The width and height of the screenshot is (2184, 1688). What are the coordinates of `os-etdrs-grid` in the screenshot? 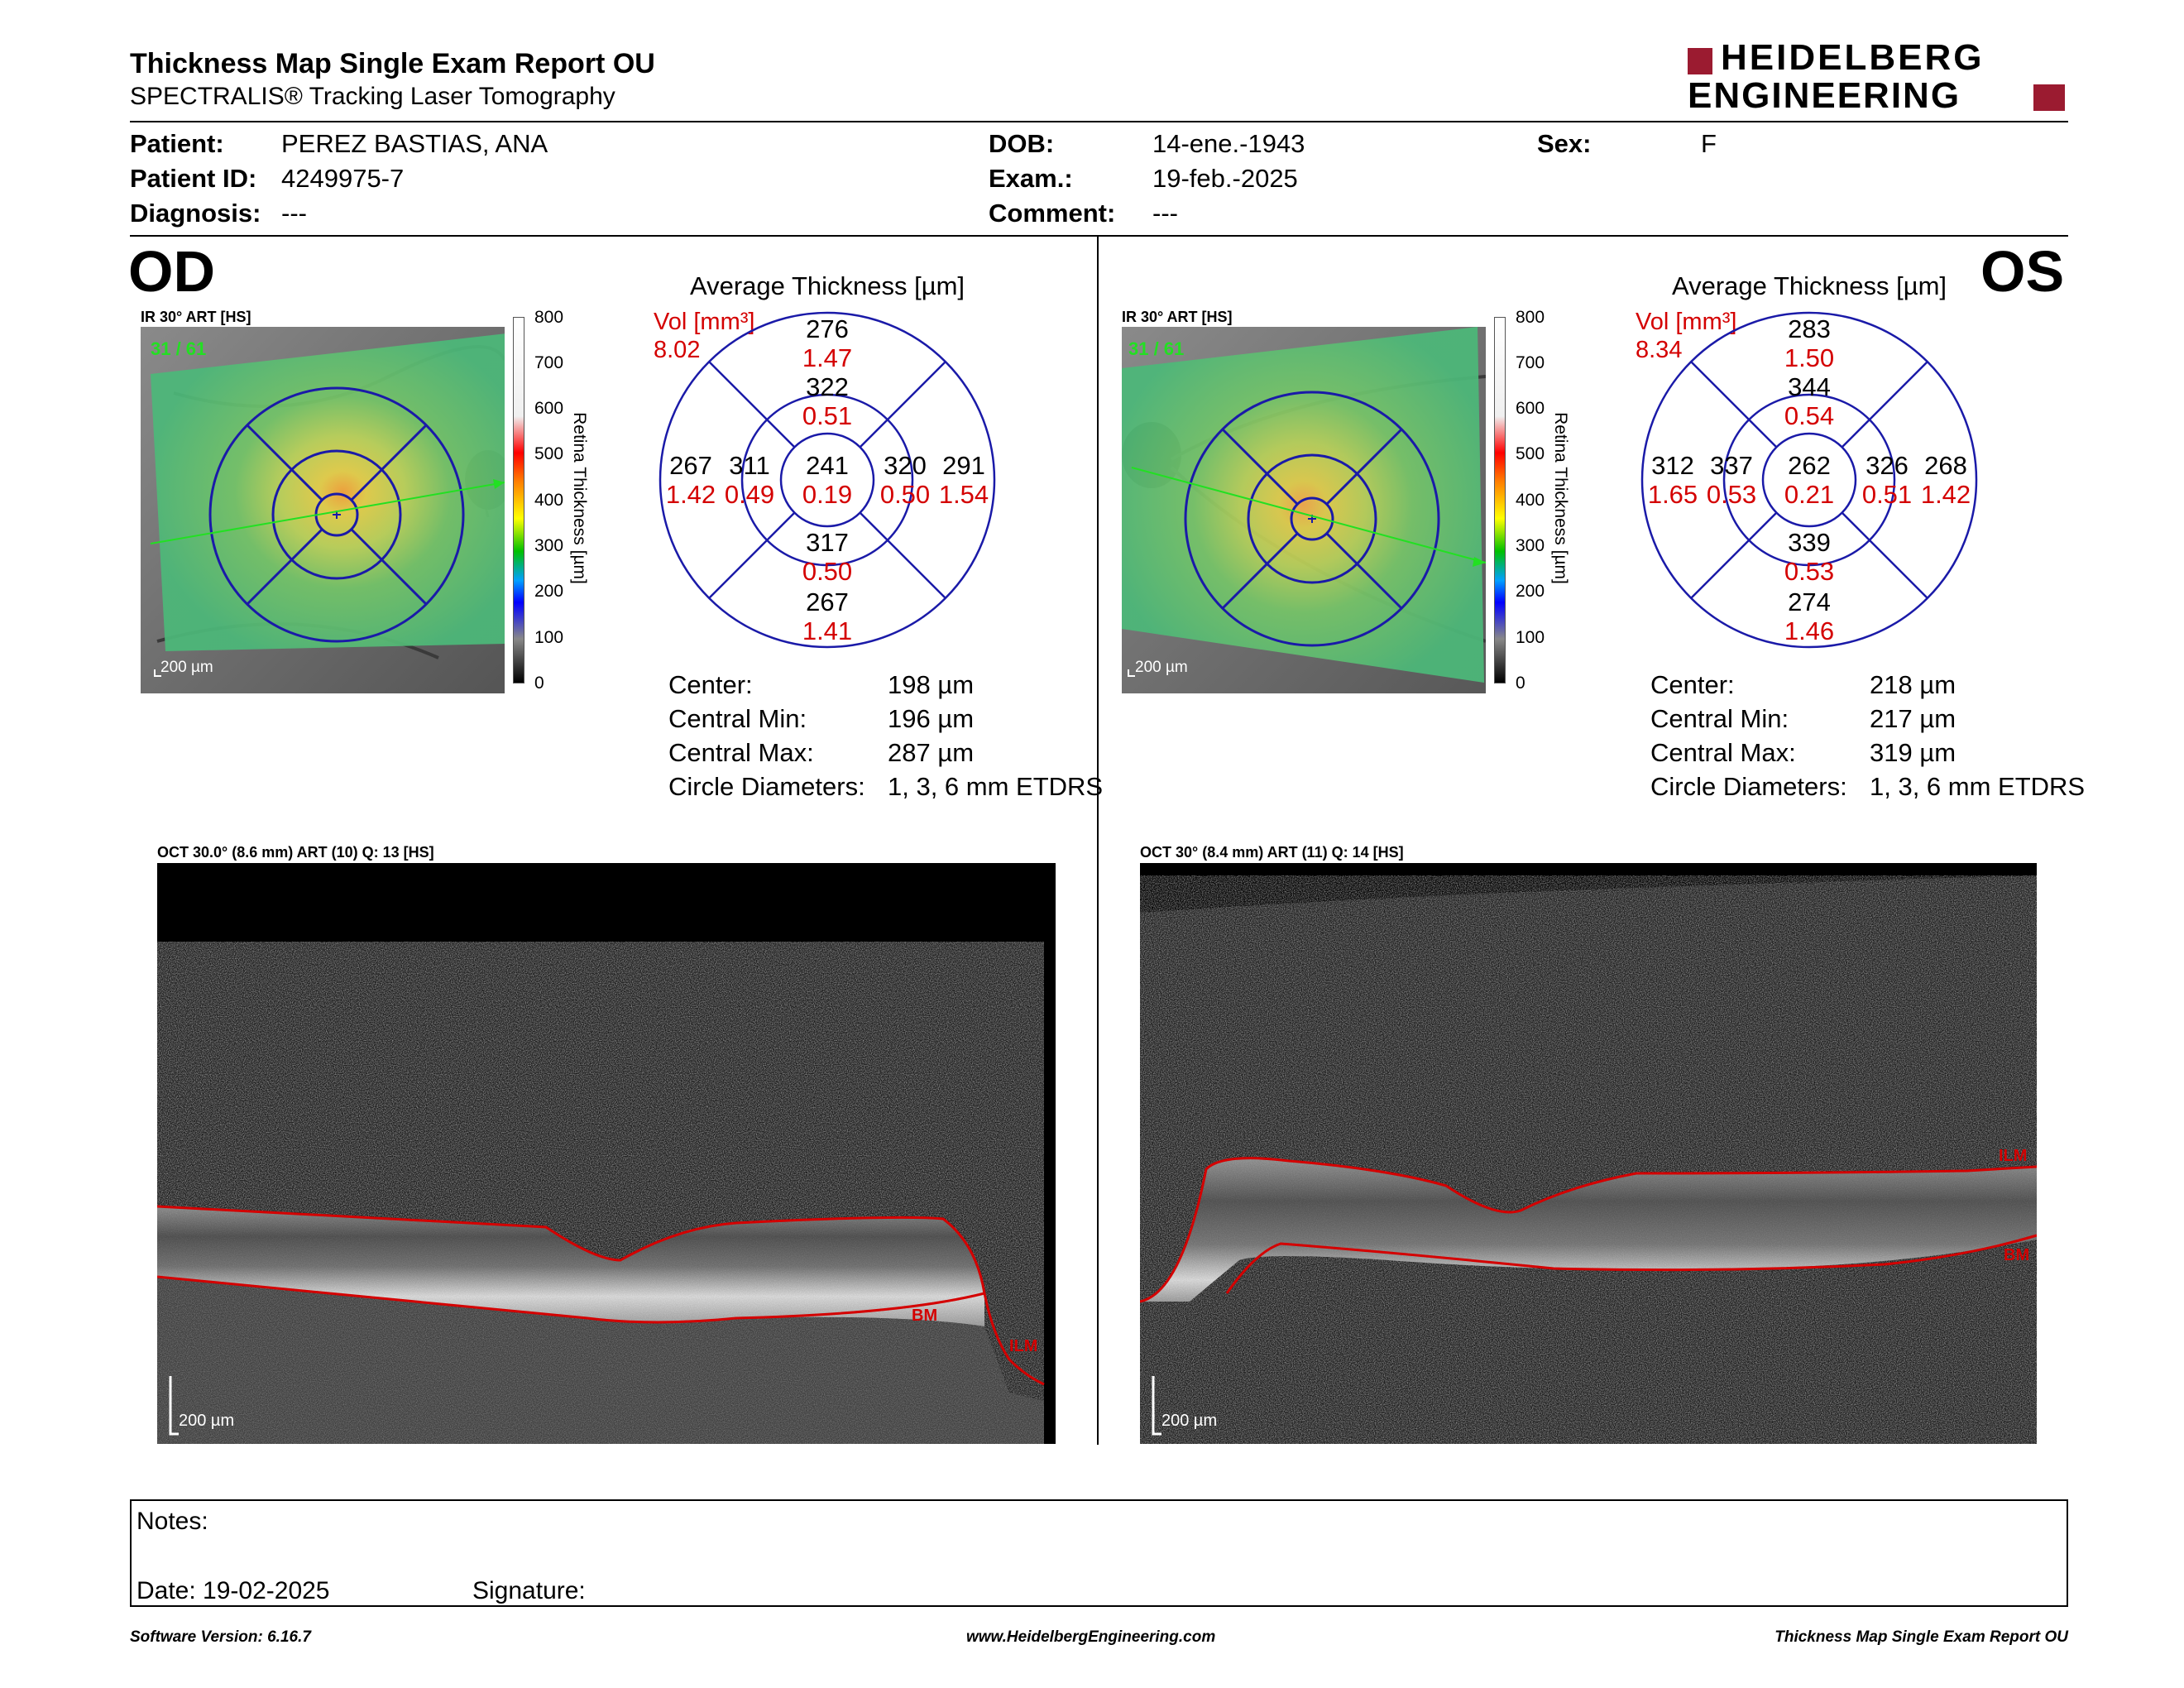 It's located at (1809, 480).